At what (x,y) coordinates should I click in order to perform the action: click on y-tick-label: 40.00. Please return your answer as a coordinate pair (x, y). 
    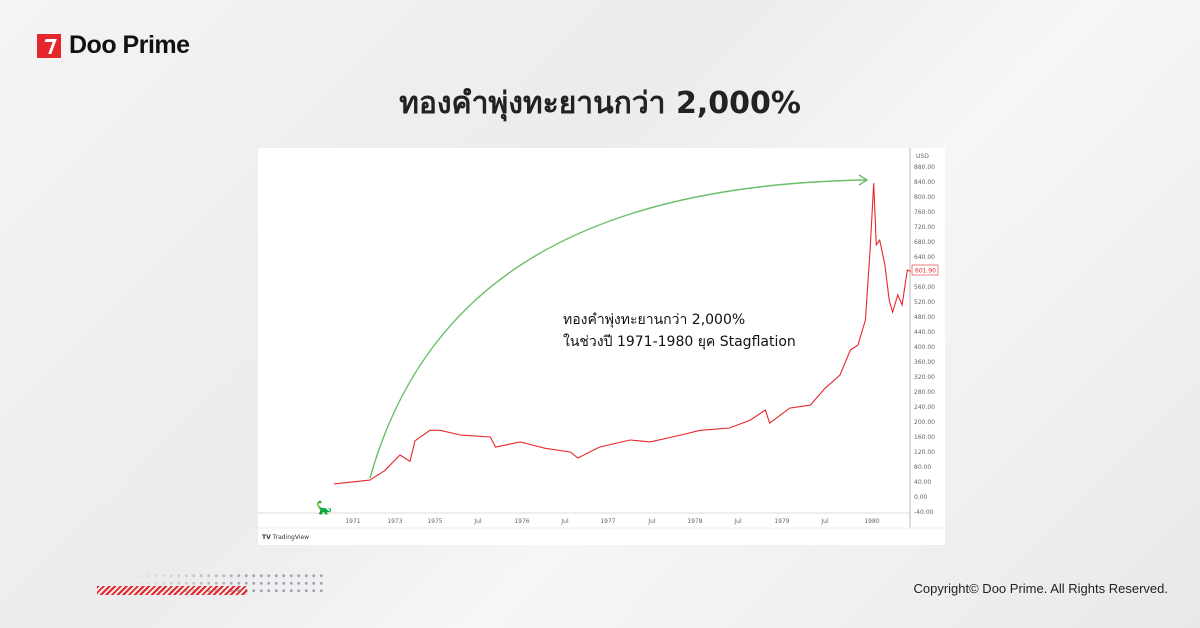
    Looking at the image, I should click on (922, 482).